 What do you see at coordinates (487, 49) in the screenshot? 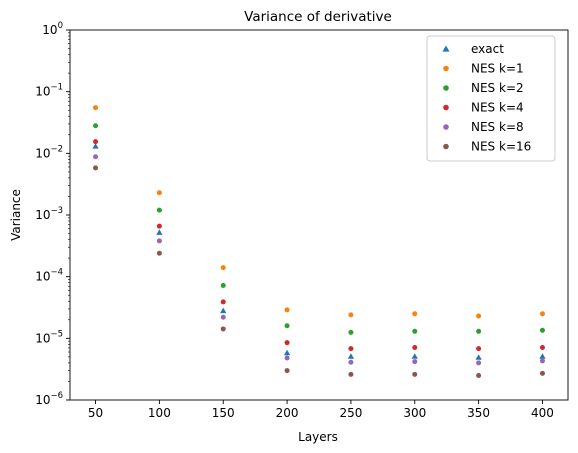
I see `legend-label: exact` at bounding box center [487, 49].